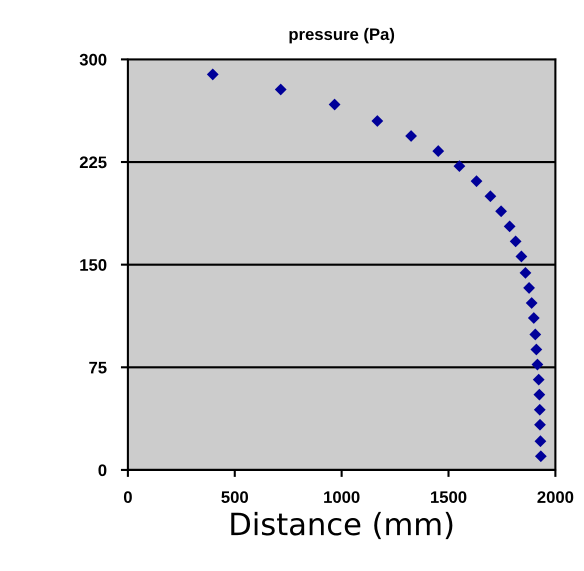  Describe the element at coordinates (555, 497) in the screenshot. I see `x-tick-label: 2000` at that location.